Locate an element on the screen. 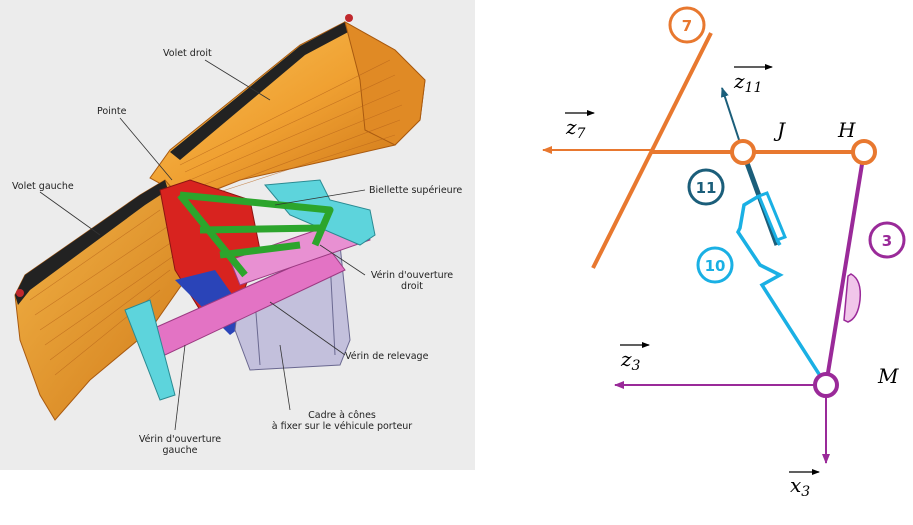 The height and width of the screenshot is (525, 913). solid-11-marker is located at coordinates (706, 187).